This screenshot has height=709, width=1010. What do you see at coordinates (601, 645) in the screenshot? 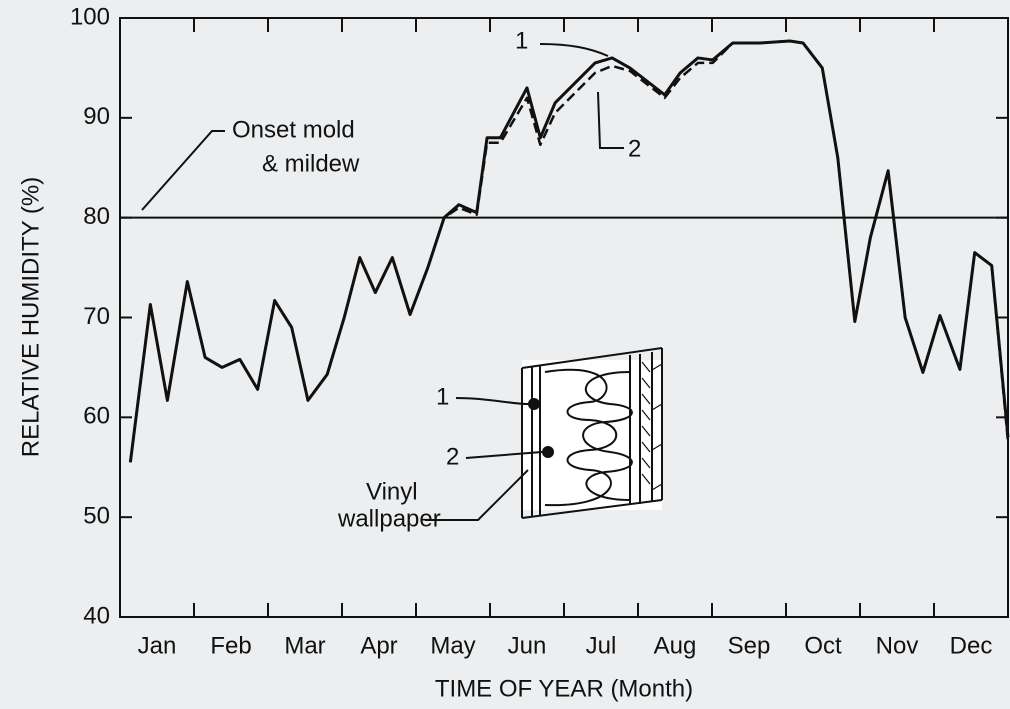
I see `x-tick-label: Jul` at bounding box center [601, 645].